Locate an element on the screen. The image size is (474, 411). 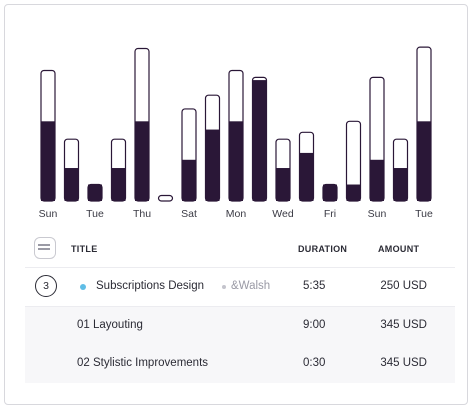
task-title: Subscriptions Design is located at coordinates (150, 286).